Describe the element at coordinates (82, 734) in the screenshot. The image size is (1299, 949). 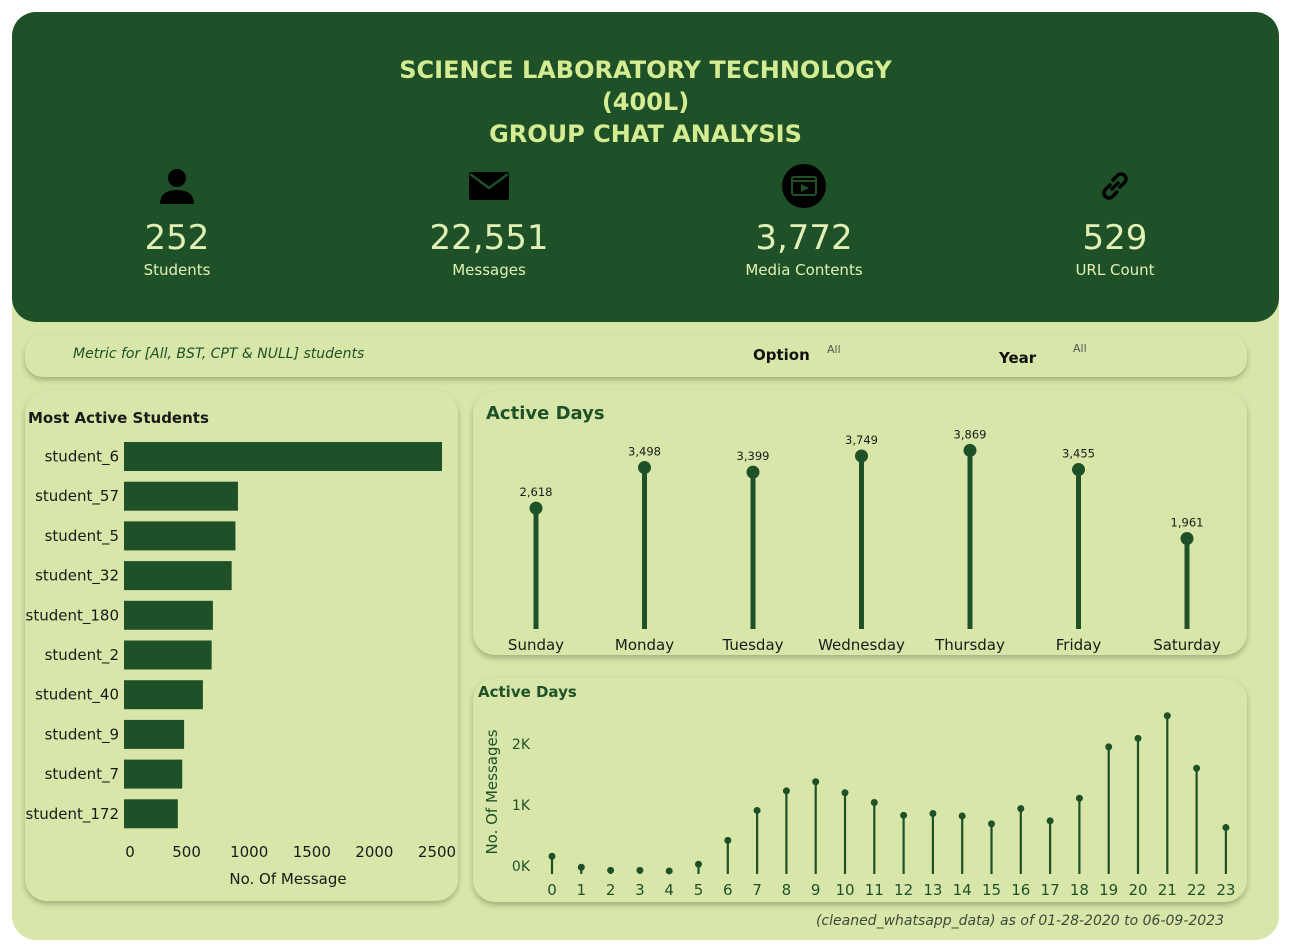
I see `bar-label-student_9: student_9` at that location.